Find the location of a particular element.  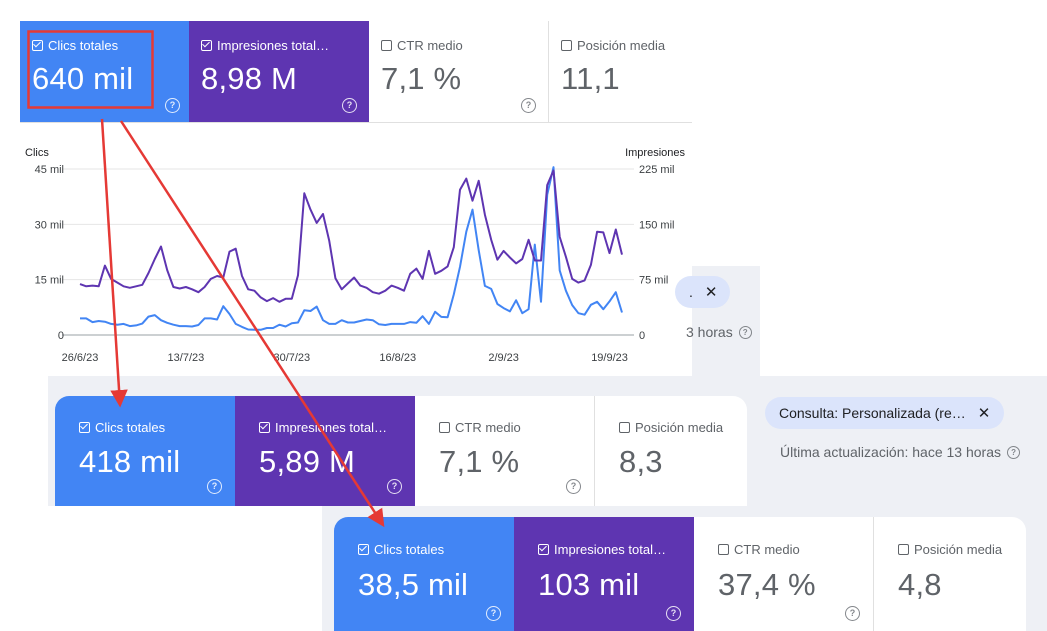

card-bottom-border is located at coordinates (356, 122).